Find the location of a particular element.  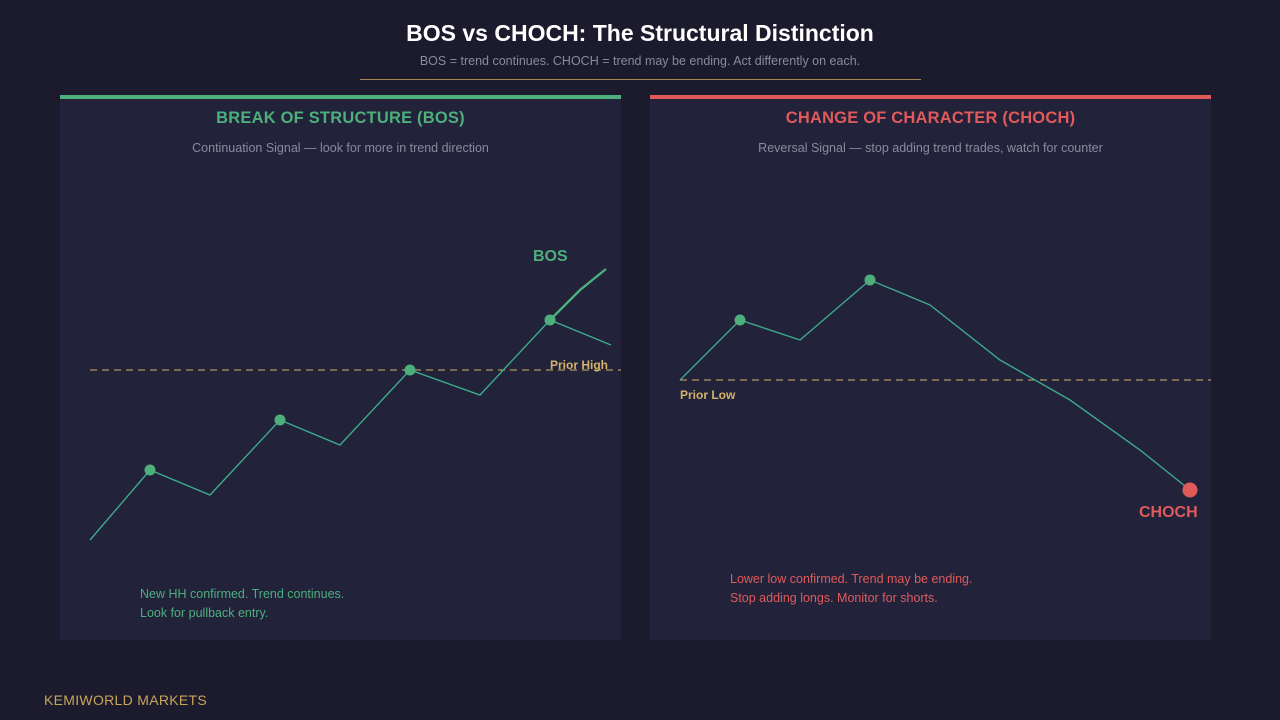

bos-price-path is located at coordinates (350, 430).